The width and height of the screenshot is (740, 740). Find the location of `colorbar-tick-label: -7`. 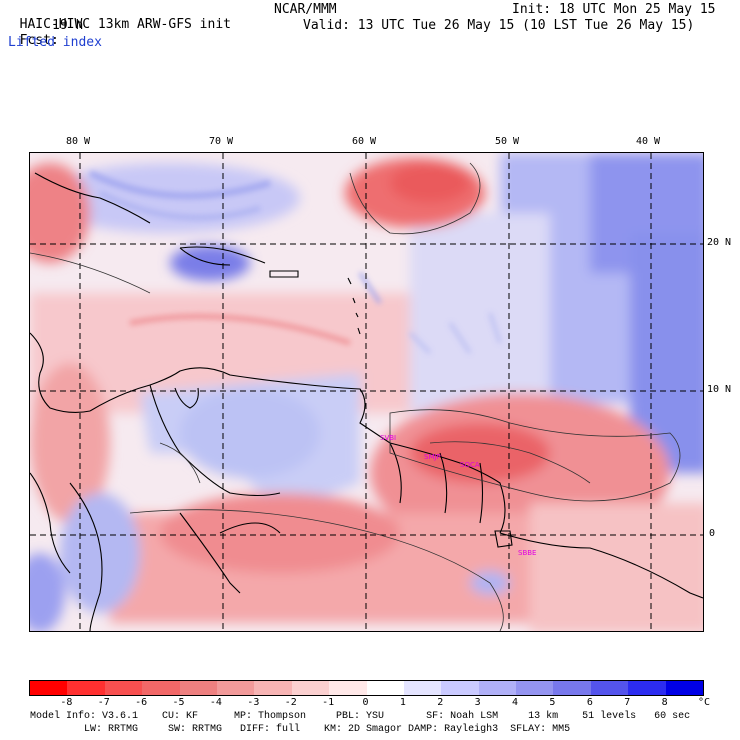

colorbar-tick-label: -7 is located at coordinates (103, 702).